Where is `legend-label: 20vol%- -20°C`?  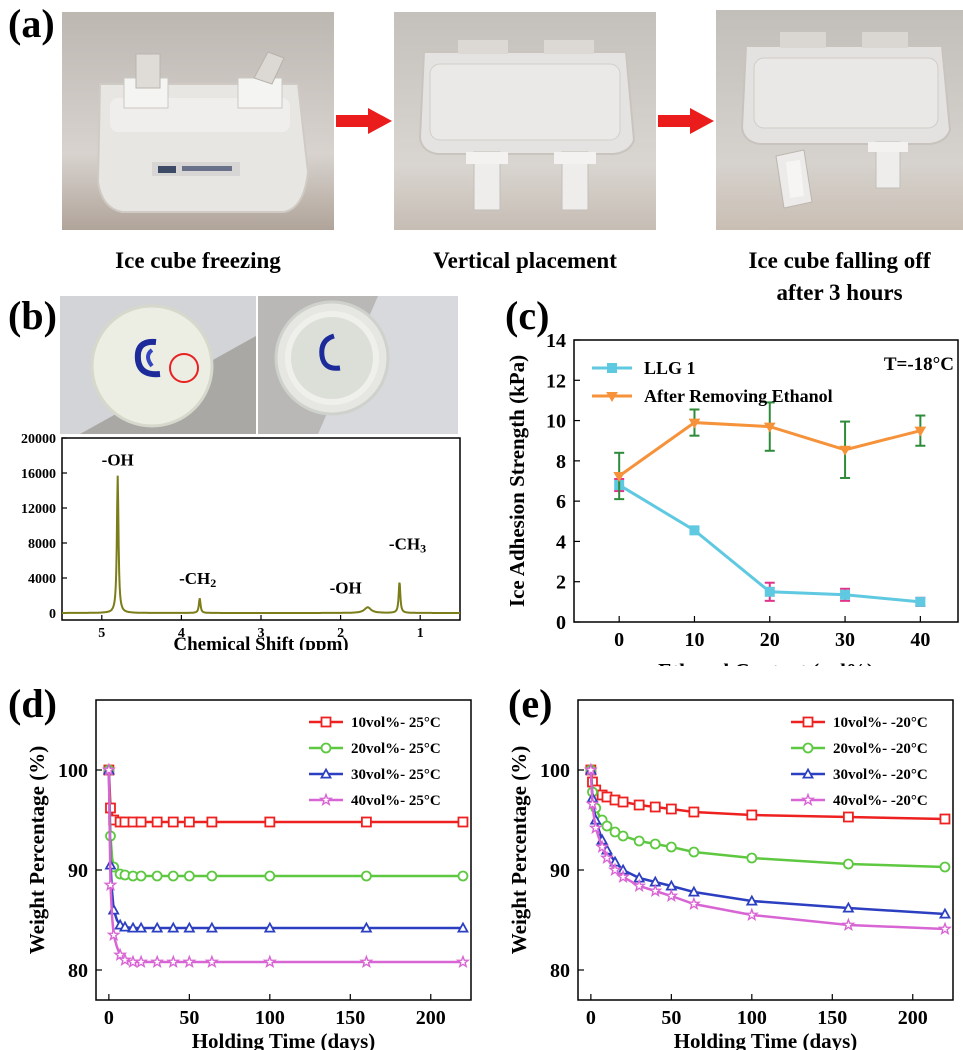 legend-label: 20vol%- -20°C is located at coordinates (880, 749).